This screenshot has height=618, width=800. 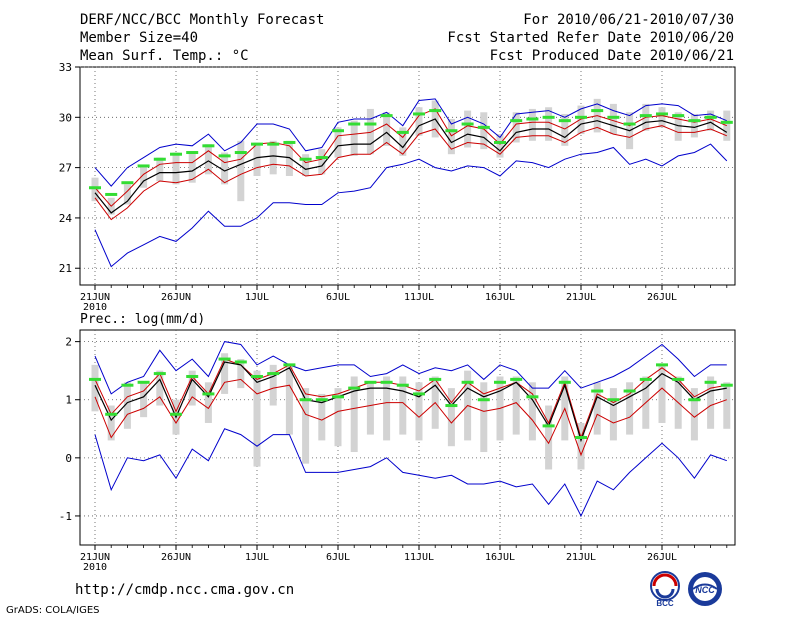 What do you see at coordinates (662, 297) in the screenshot?
I see `x-tick-label: 26JUL` at bounding box center [662, 297].